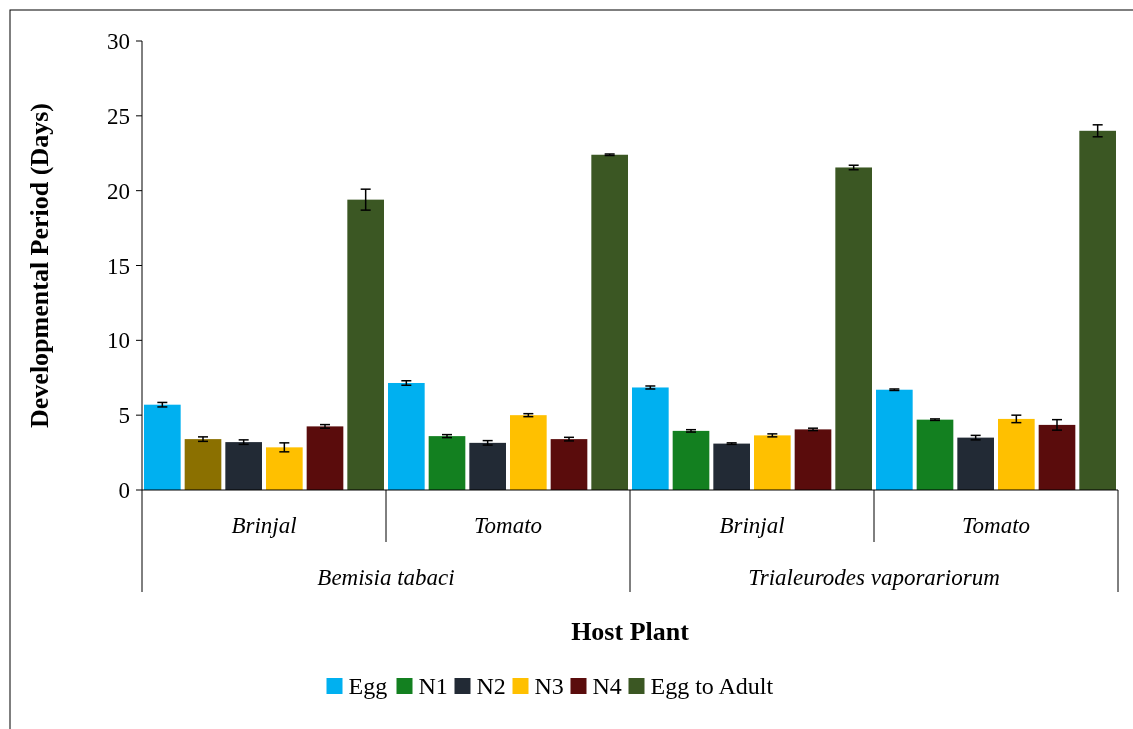 Image resolution: width=1133 pixels, height=729 pixels. Describe the element at coordinates (712, 686) in the screenshot. I see `legend-label: Egg to Adult` at that location.